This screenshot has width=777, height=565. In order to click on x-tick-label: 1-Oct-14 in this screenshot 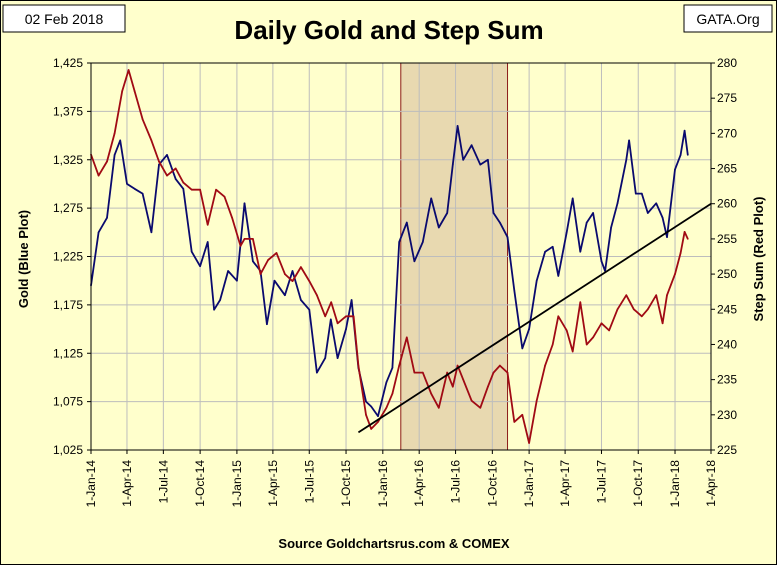, I will do `click(200, 483)`.